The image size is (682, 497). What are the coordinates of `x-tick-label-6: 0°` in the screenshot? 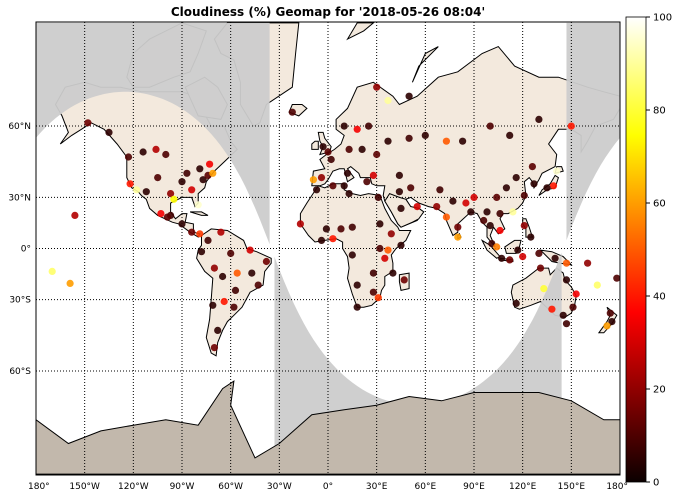 It's located at (328, 487).